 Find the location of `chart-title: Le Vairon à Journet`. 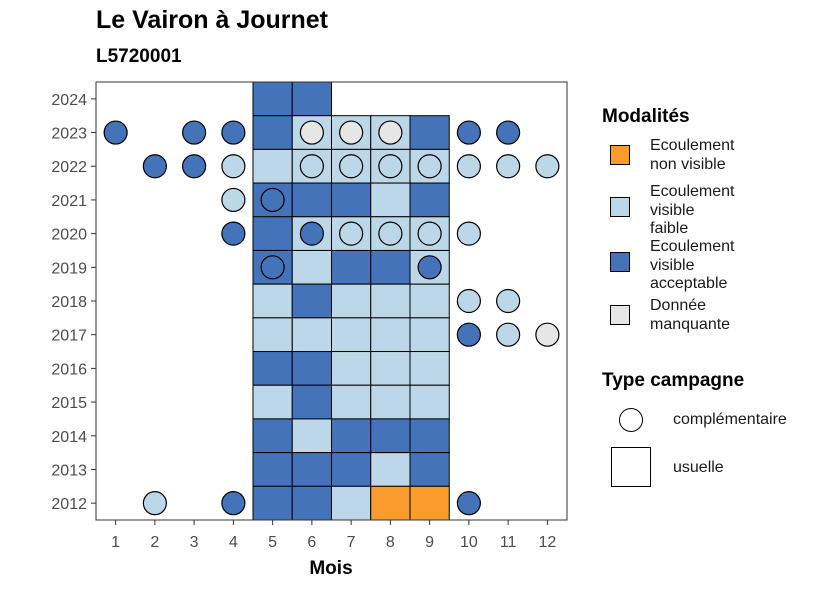

chart-title: Le Vairon à Journet is located at coordinates (212, 20).